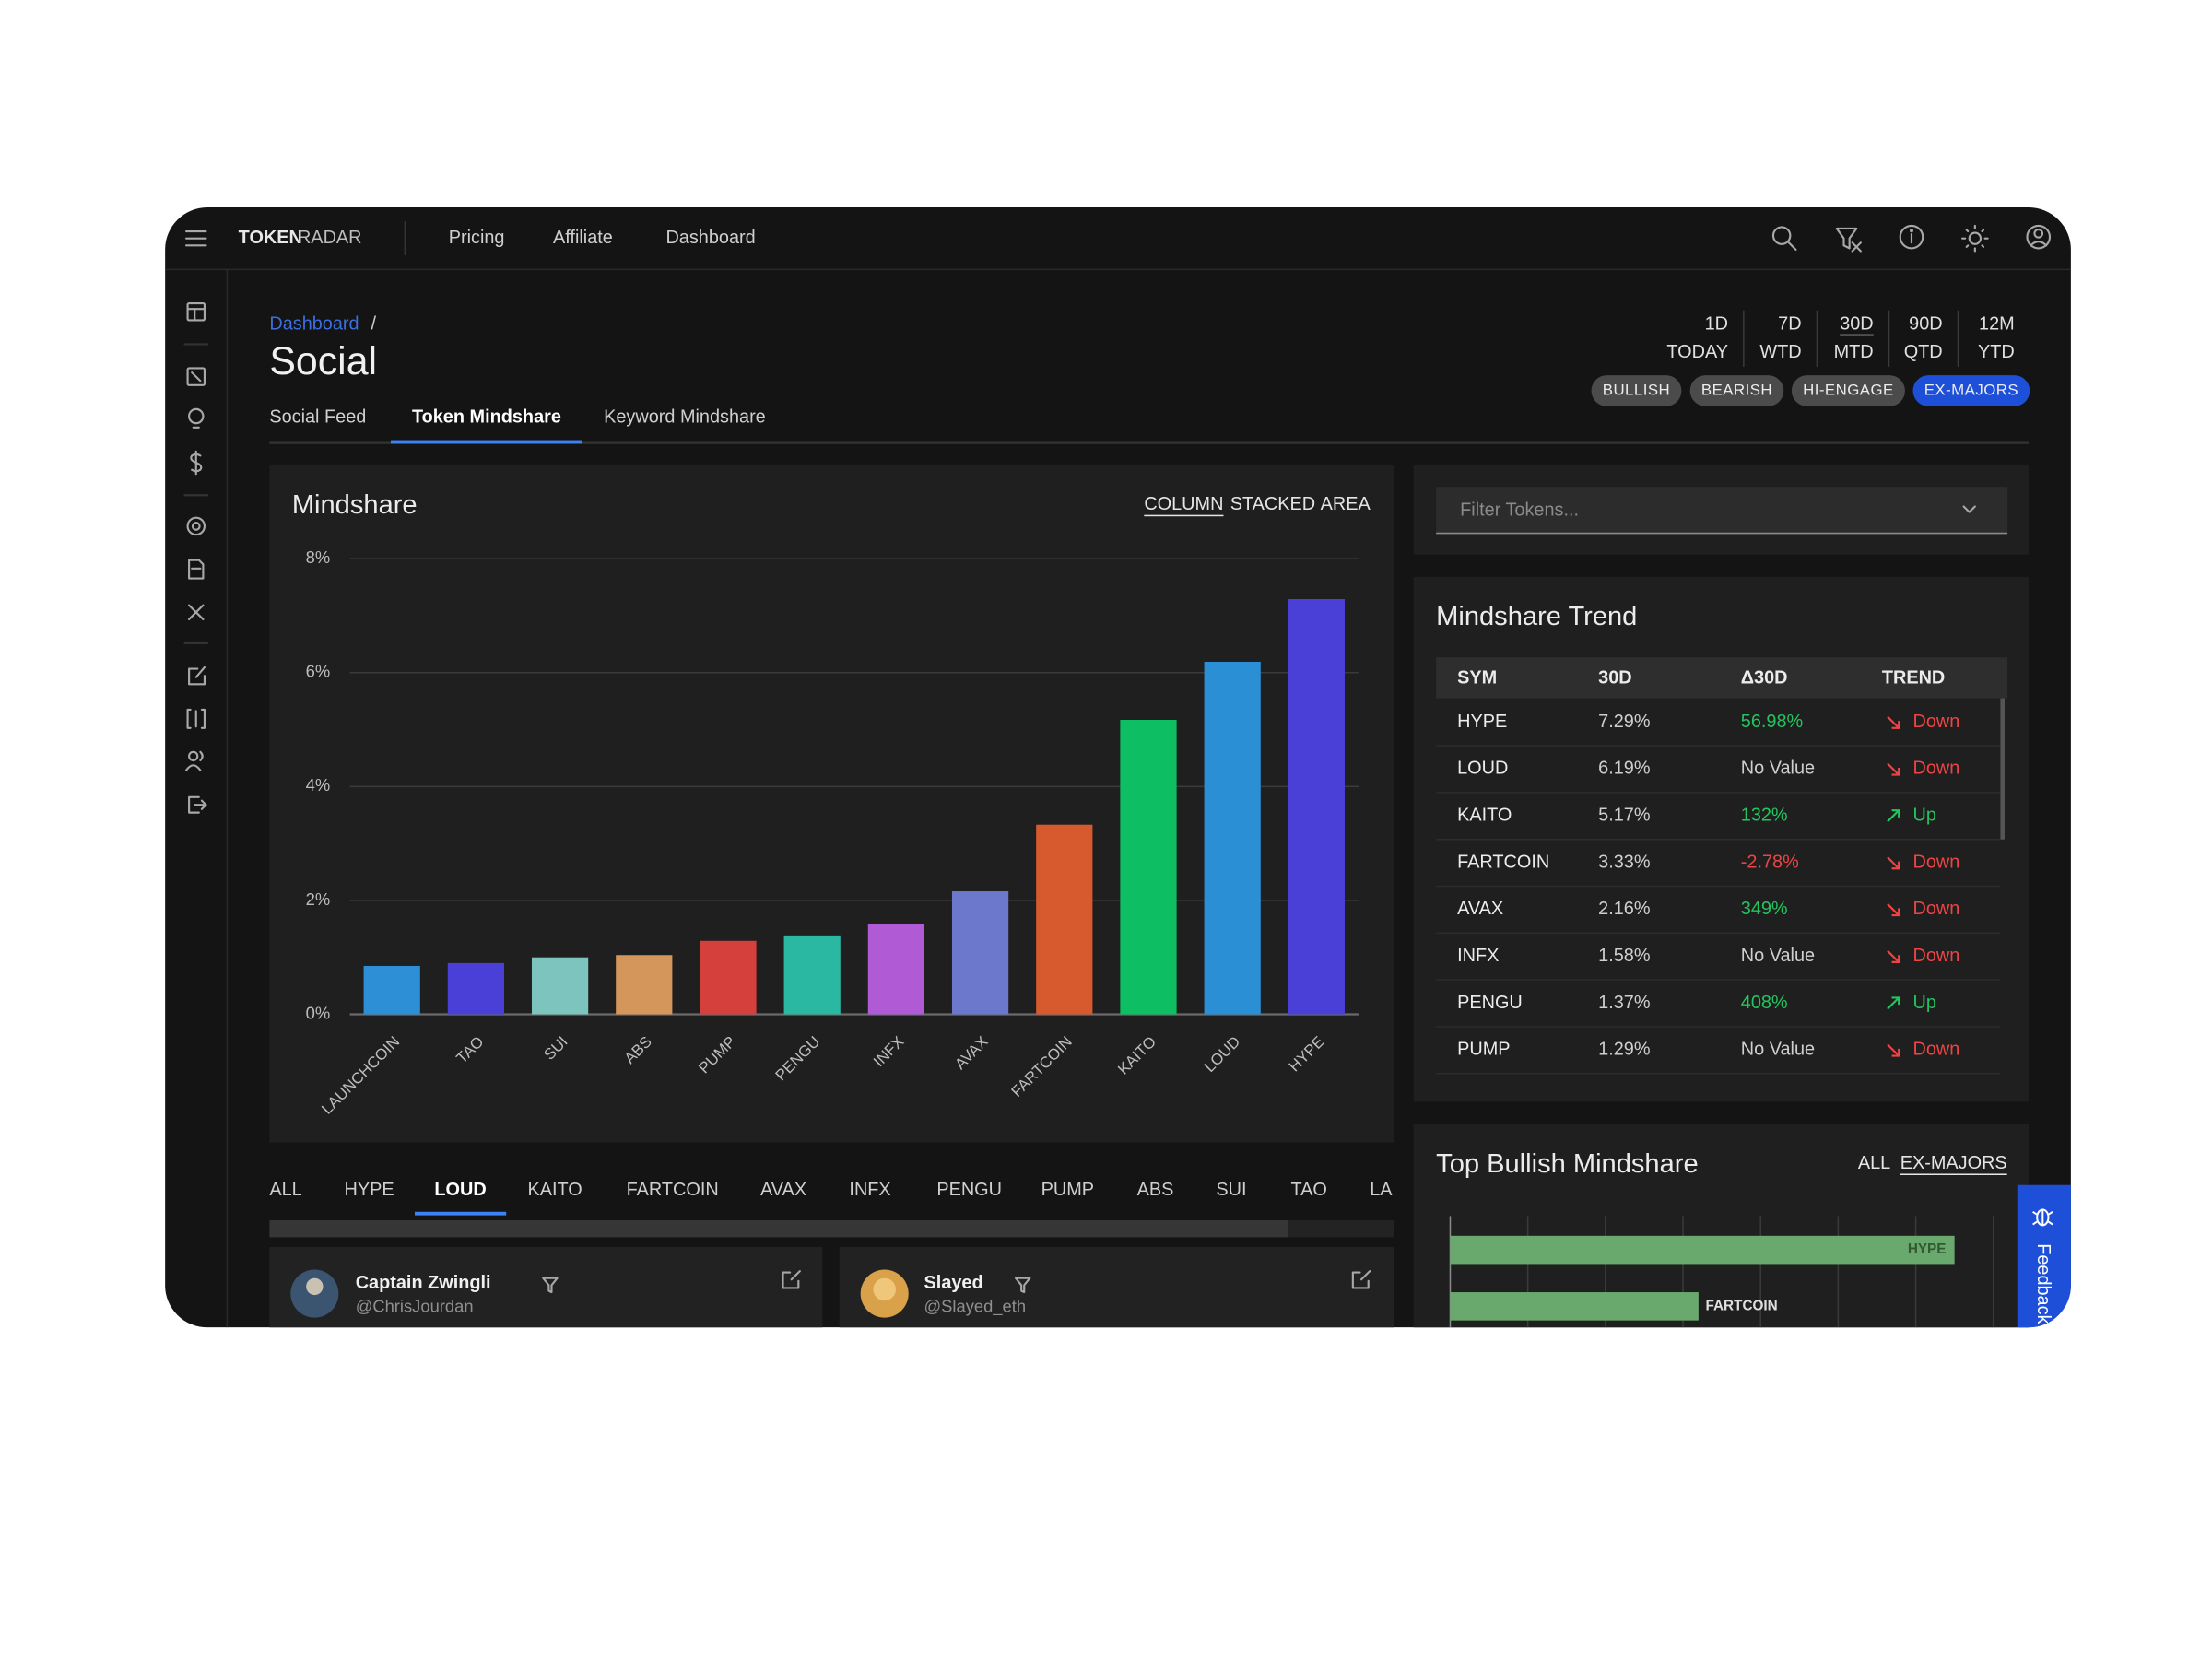  What do you see at coordinates (2045, 1256) in the screenshot?
I see `feedback-tab` at bounding box center [2045, 1256].